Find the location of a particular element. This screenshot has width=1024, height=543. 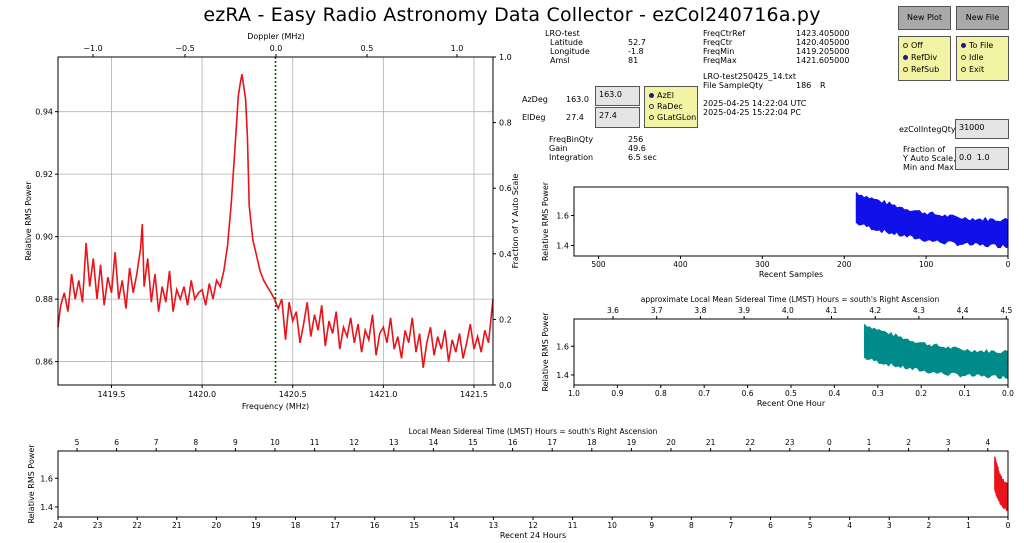

right-axis-label: Fraction of Y Auto Scale is located at coordinates (515, 221).